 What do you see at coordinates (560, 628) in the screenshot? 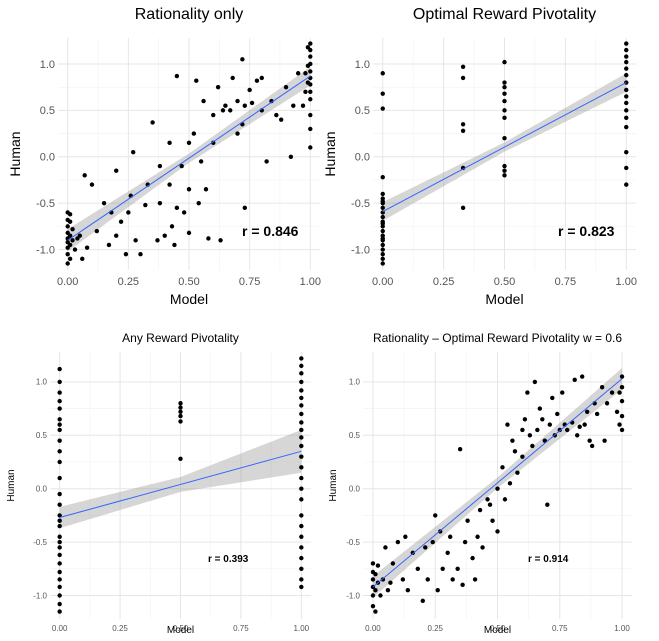
I see `x-tick-label: 0.75` at bounding box center [560, 628].